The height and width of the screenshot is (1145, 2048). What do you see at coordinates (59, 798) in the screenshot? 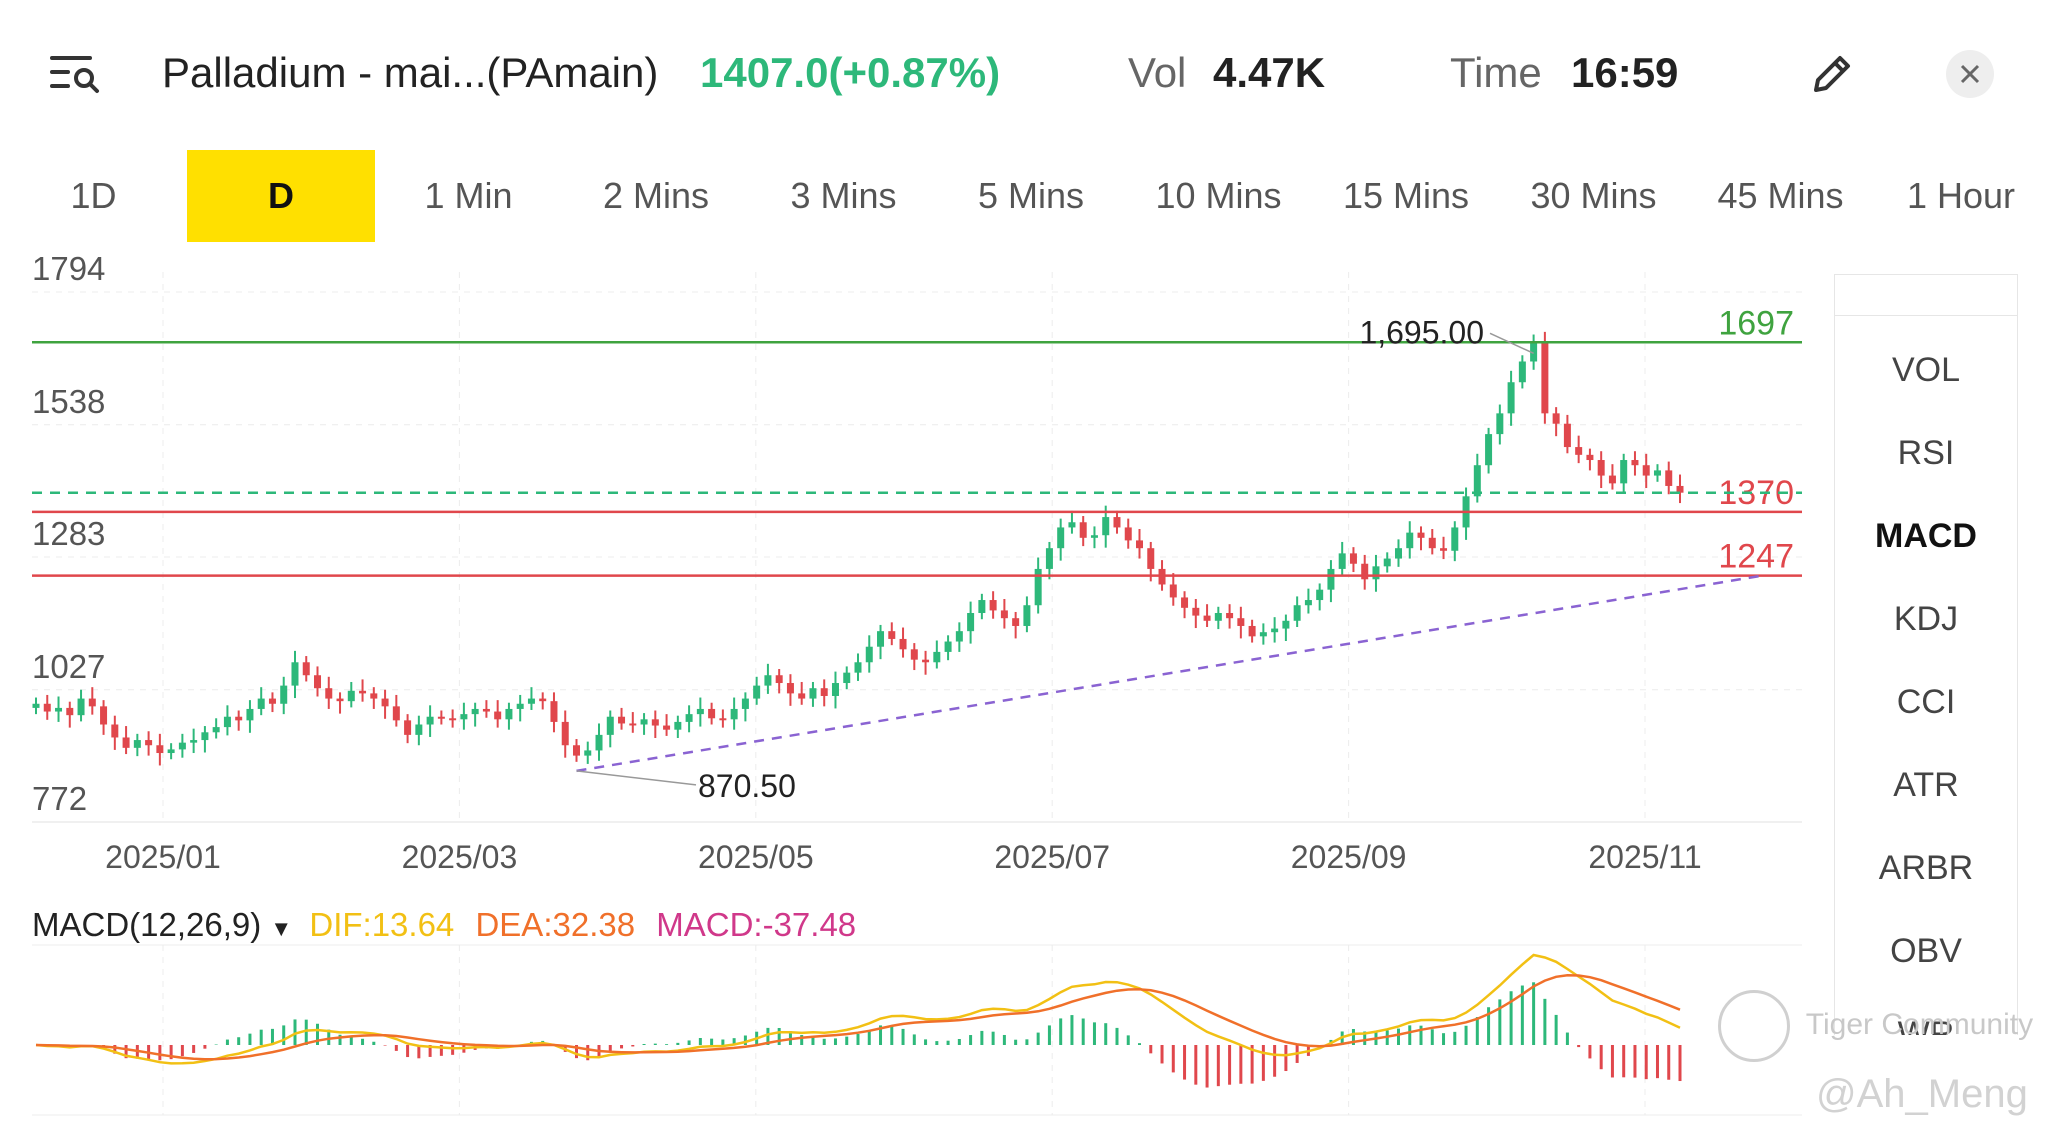
I see `y-tick-label: 772` at bounding box center [59, 798].